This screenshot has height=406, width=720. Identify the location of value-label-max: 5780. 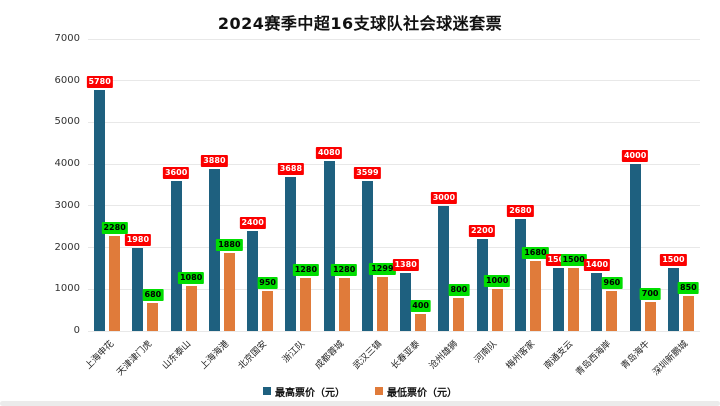
(99, 81).